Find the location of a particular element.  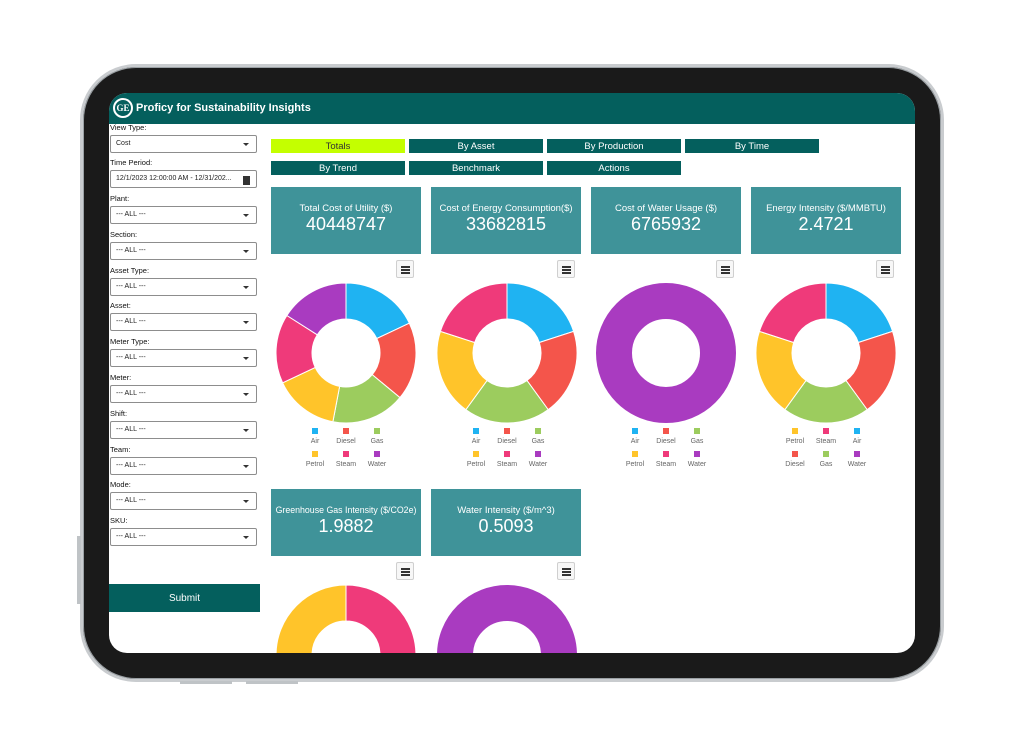

slice-petrol is located at coordinates (311, 618).